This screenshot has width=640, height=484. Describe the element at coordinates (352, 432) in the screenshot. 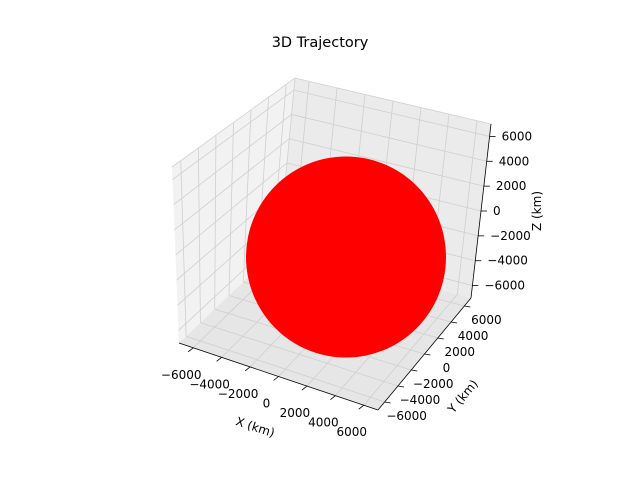

I see `x-tick-label-6: 6000` at that location.